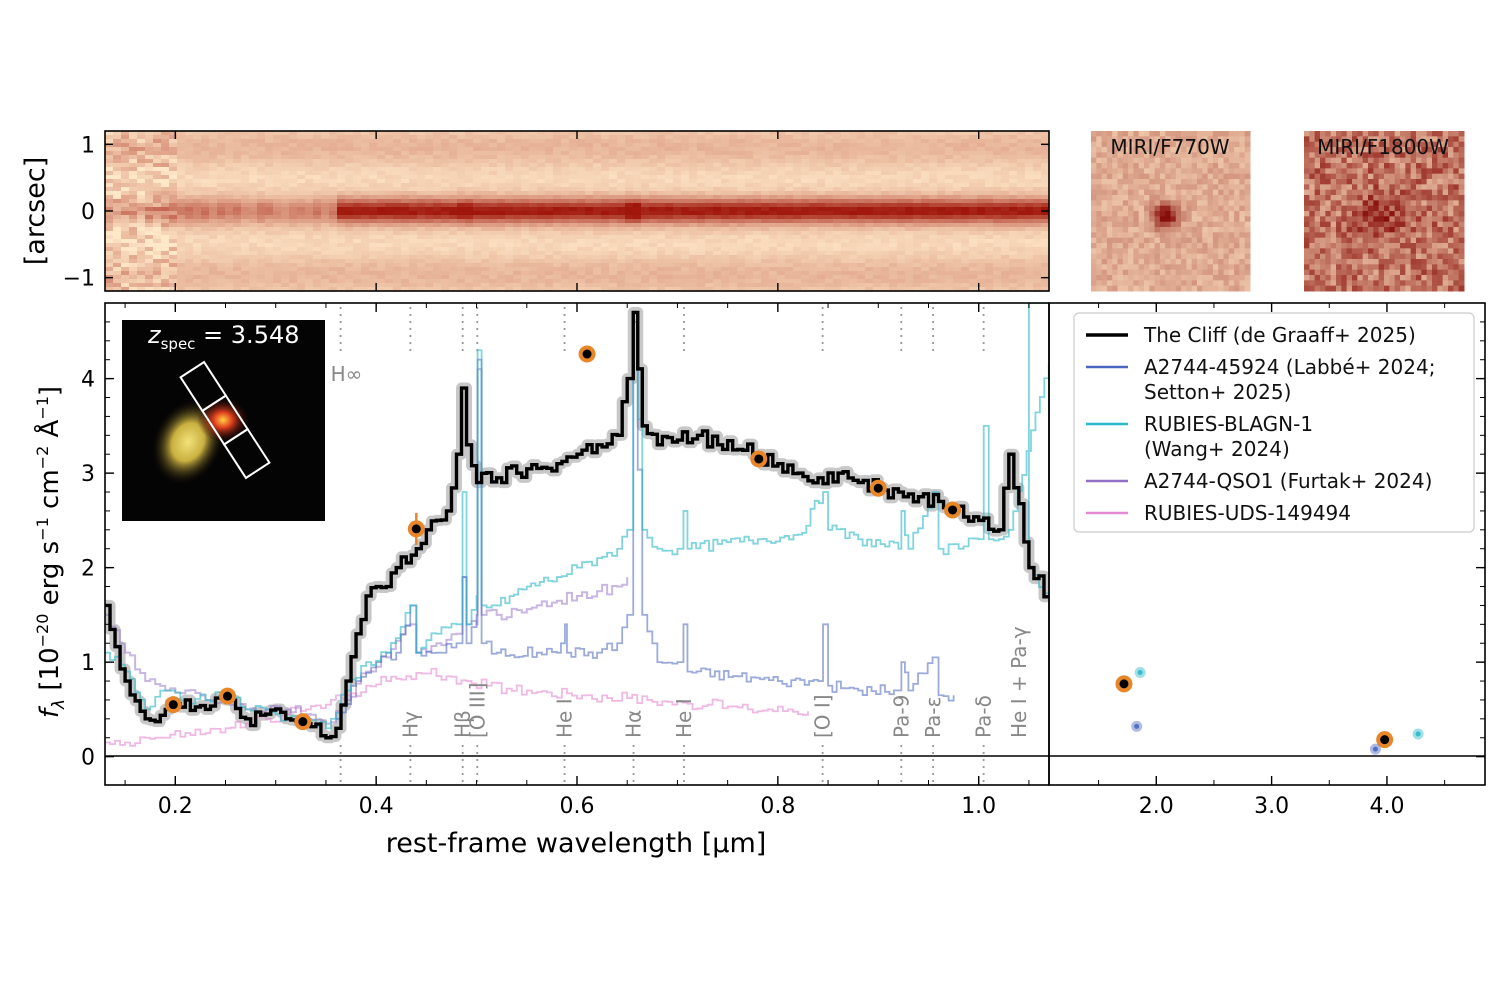  What do you see at coordinates (410, 724) in the screenshot?
I see `emission-line-label: Hγ` at bounding box center [410, 724].